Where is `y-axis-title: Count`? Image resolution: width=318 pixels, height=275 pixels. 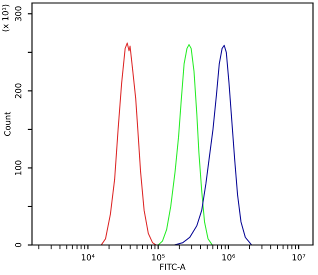 y-axis-title: Count is located at coordinates (7, 124).